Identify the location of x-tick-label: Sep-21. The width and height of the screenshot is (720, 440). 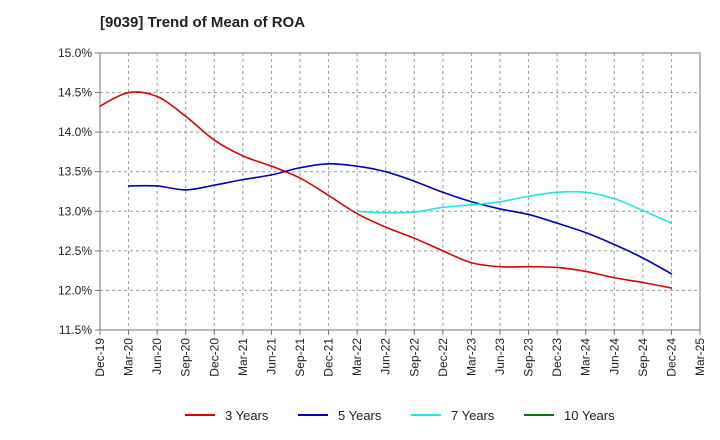
(300, 357).